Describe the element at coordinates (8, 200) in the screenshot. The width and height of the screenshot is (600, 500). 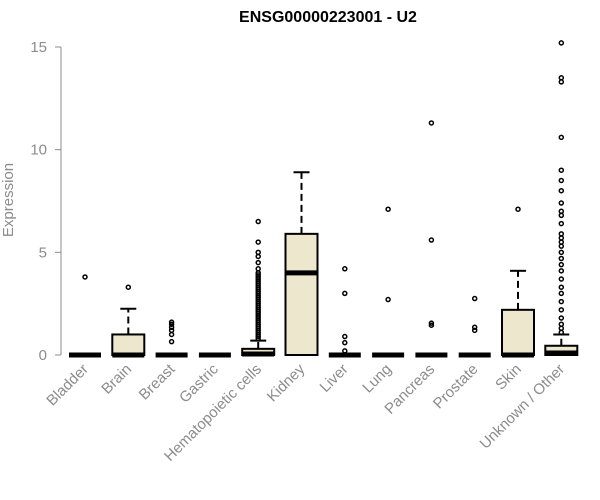
I see `y-axis-label: Expression` at that location.